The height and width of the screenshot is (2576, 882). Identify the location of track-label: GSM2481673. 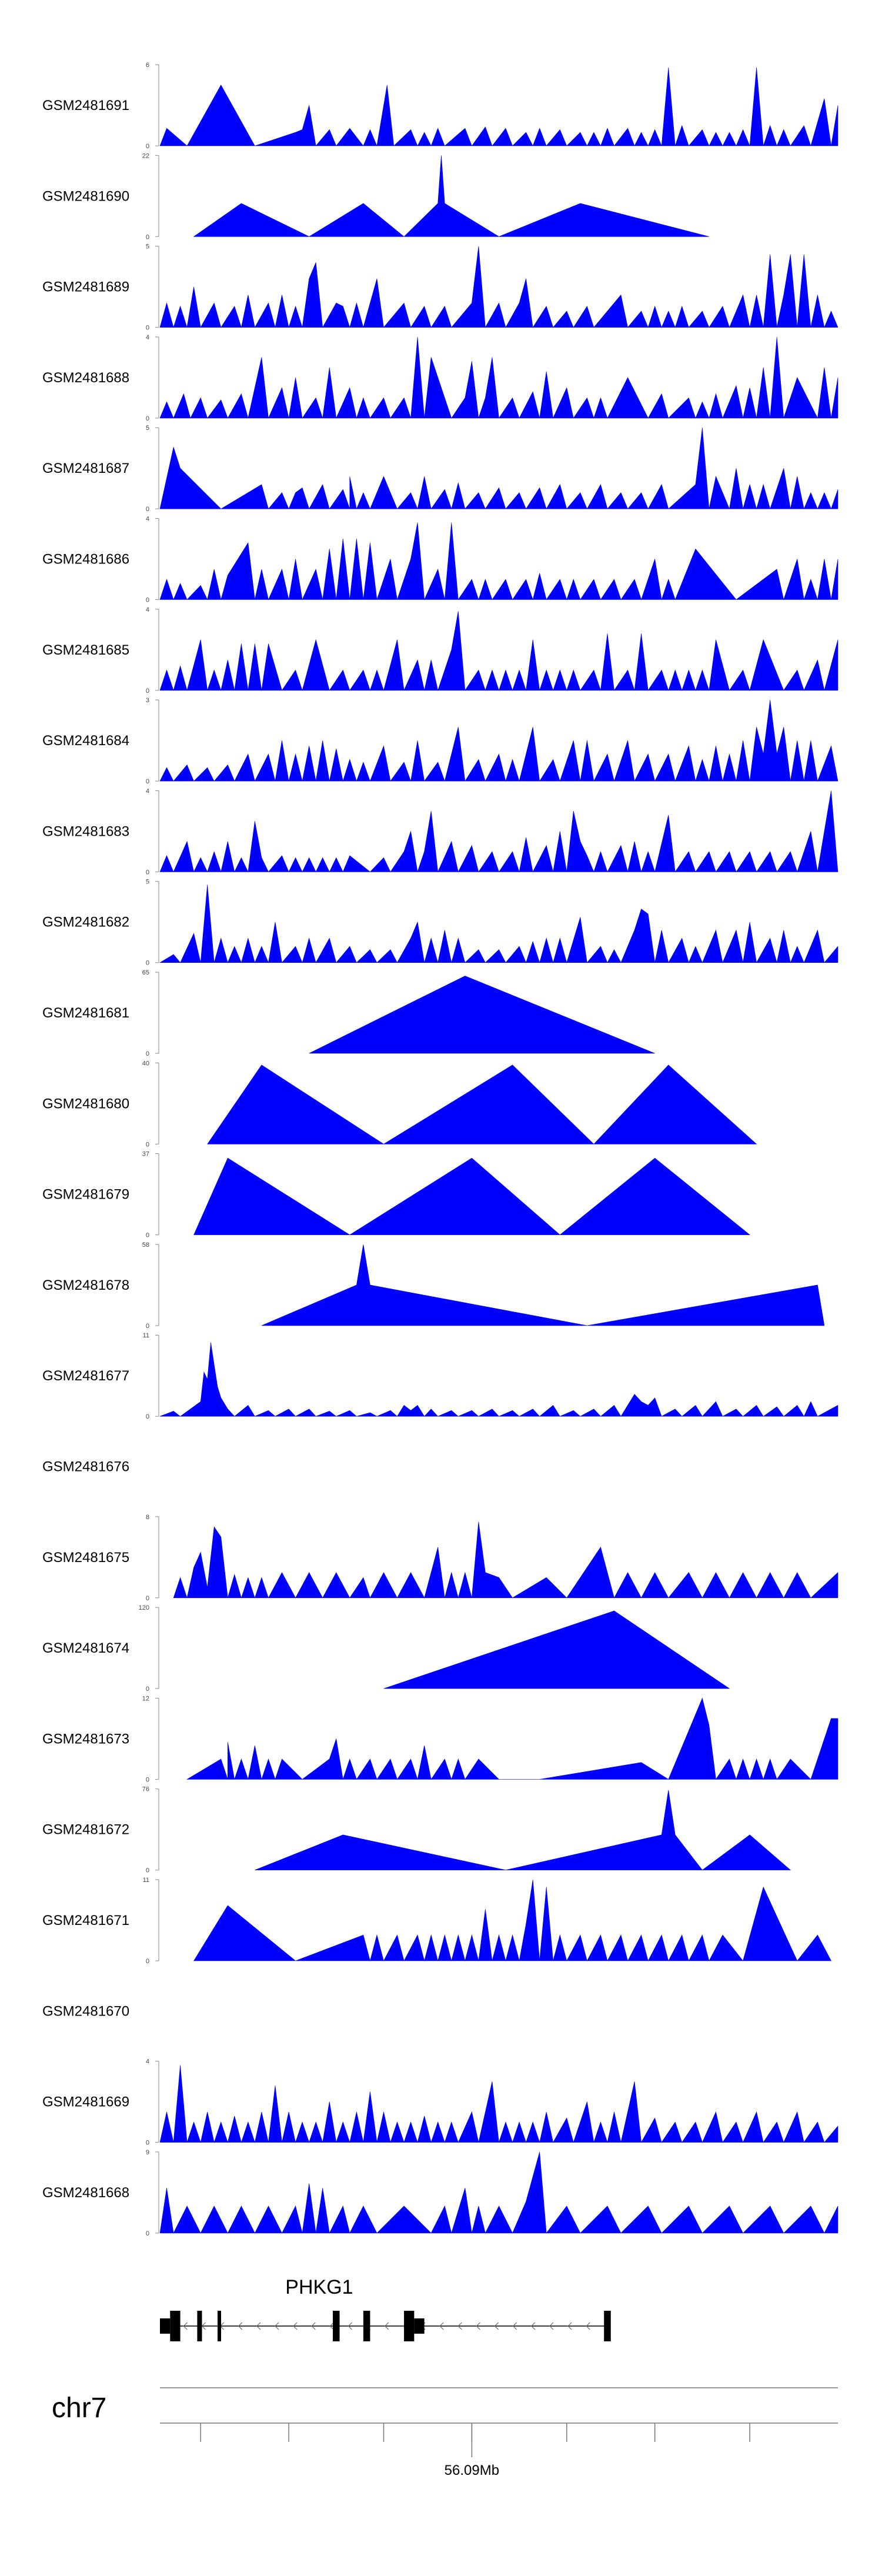
(85, 1739).